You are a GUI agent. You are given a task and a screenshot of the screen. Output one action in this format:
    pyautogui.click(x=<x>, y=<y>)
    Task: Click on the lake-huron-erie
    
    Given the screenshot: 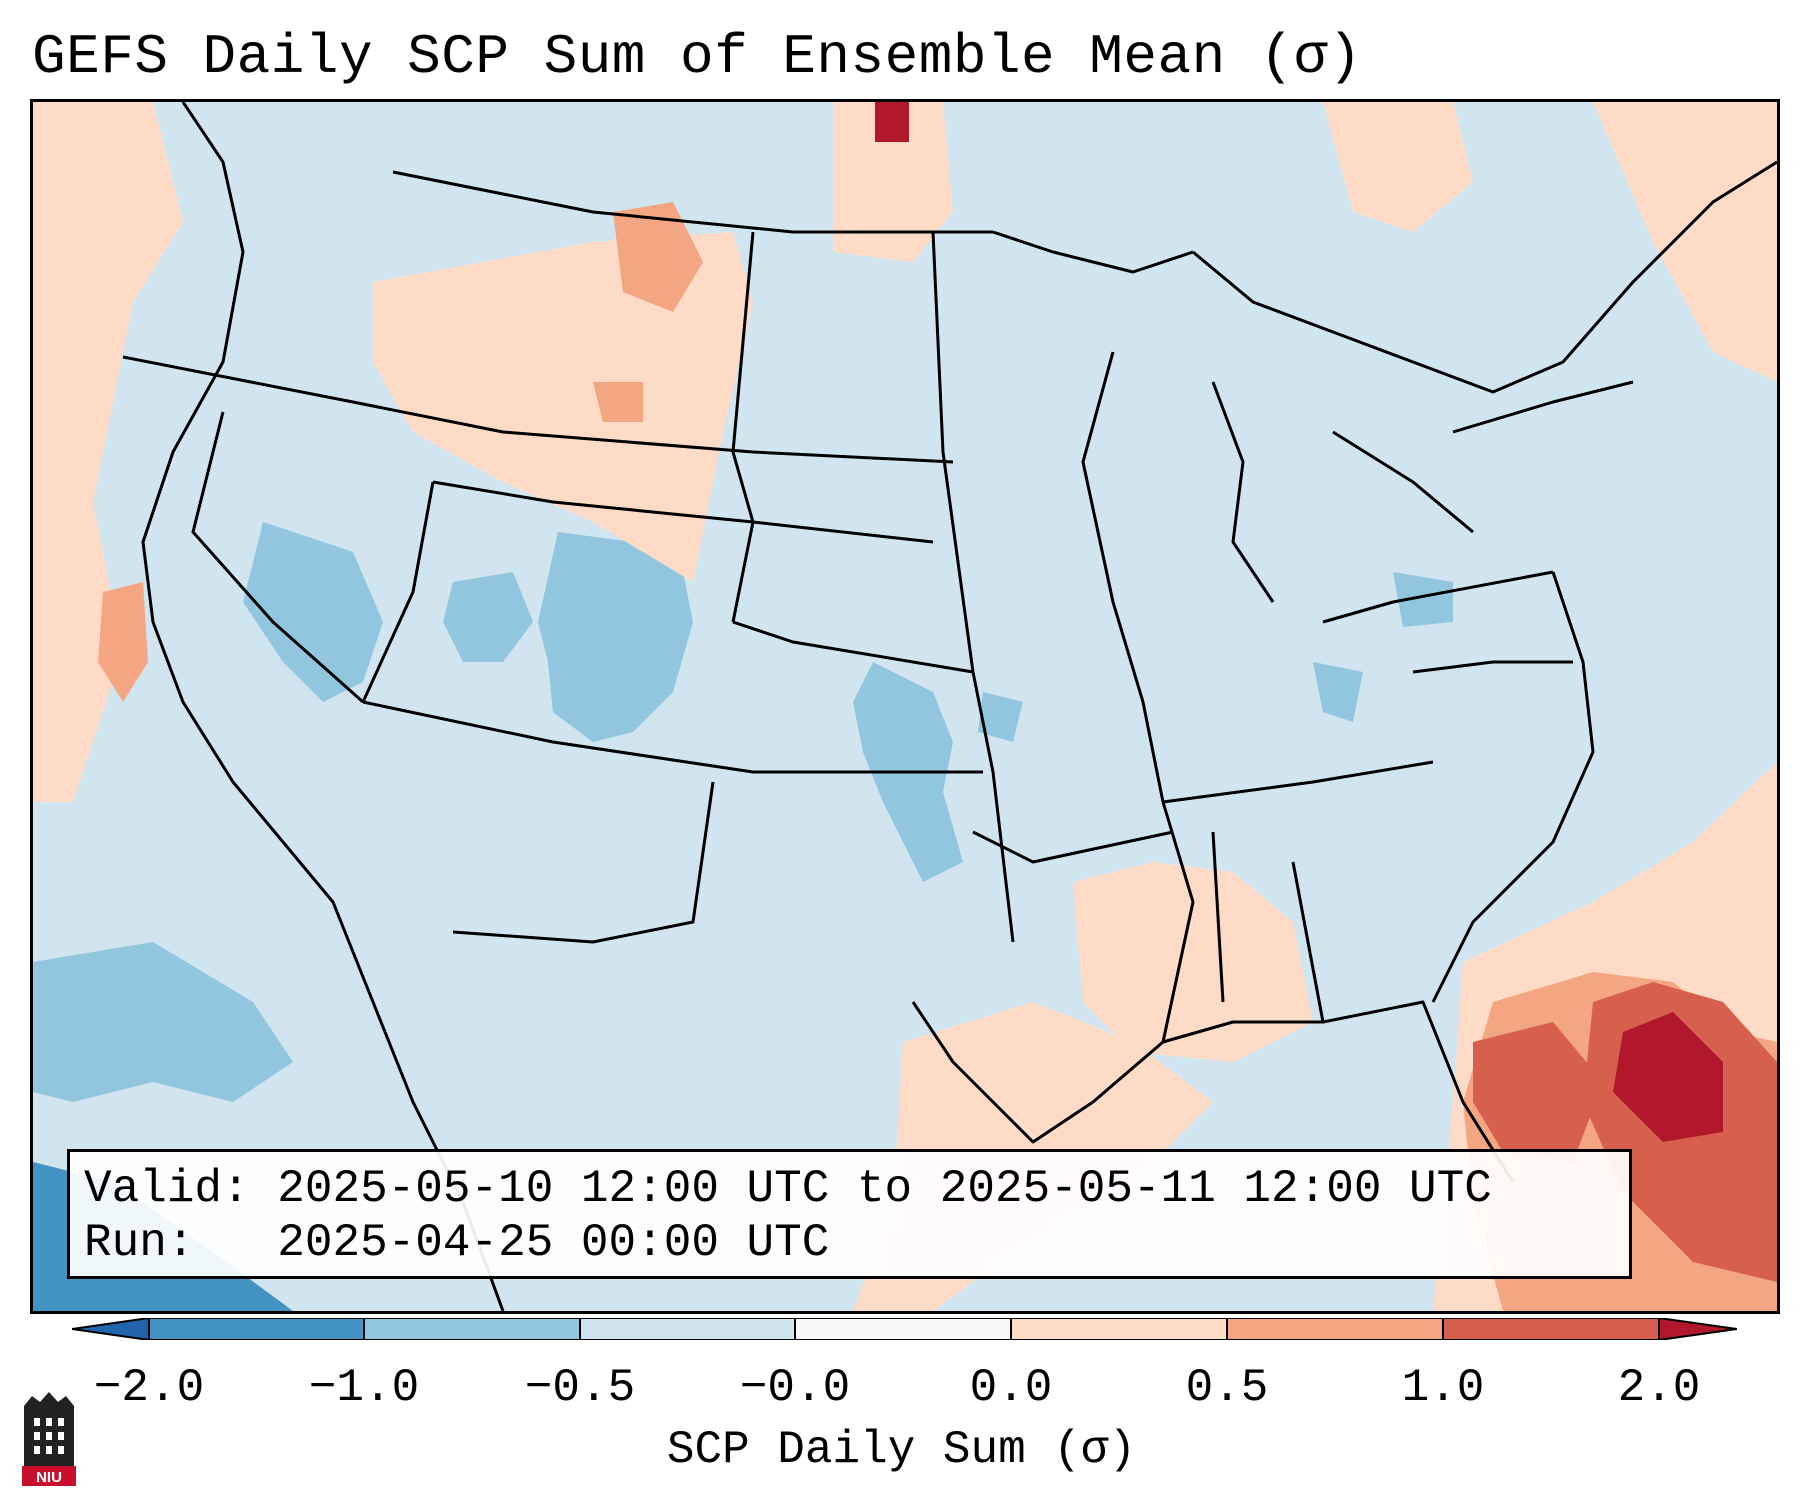 What is the action you would take?
    pyautogui.click(x=1403, y=482)
    